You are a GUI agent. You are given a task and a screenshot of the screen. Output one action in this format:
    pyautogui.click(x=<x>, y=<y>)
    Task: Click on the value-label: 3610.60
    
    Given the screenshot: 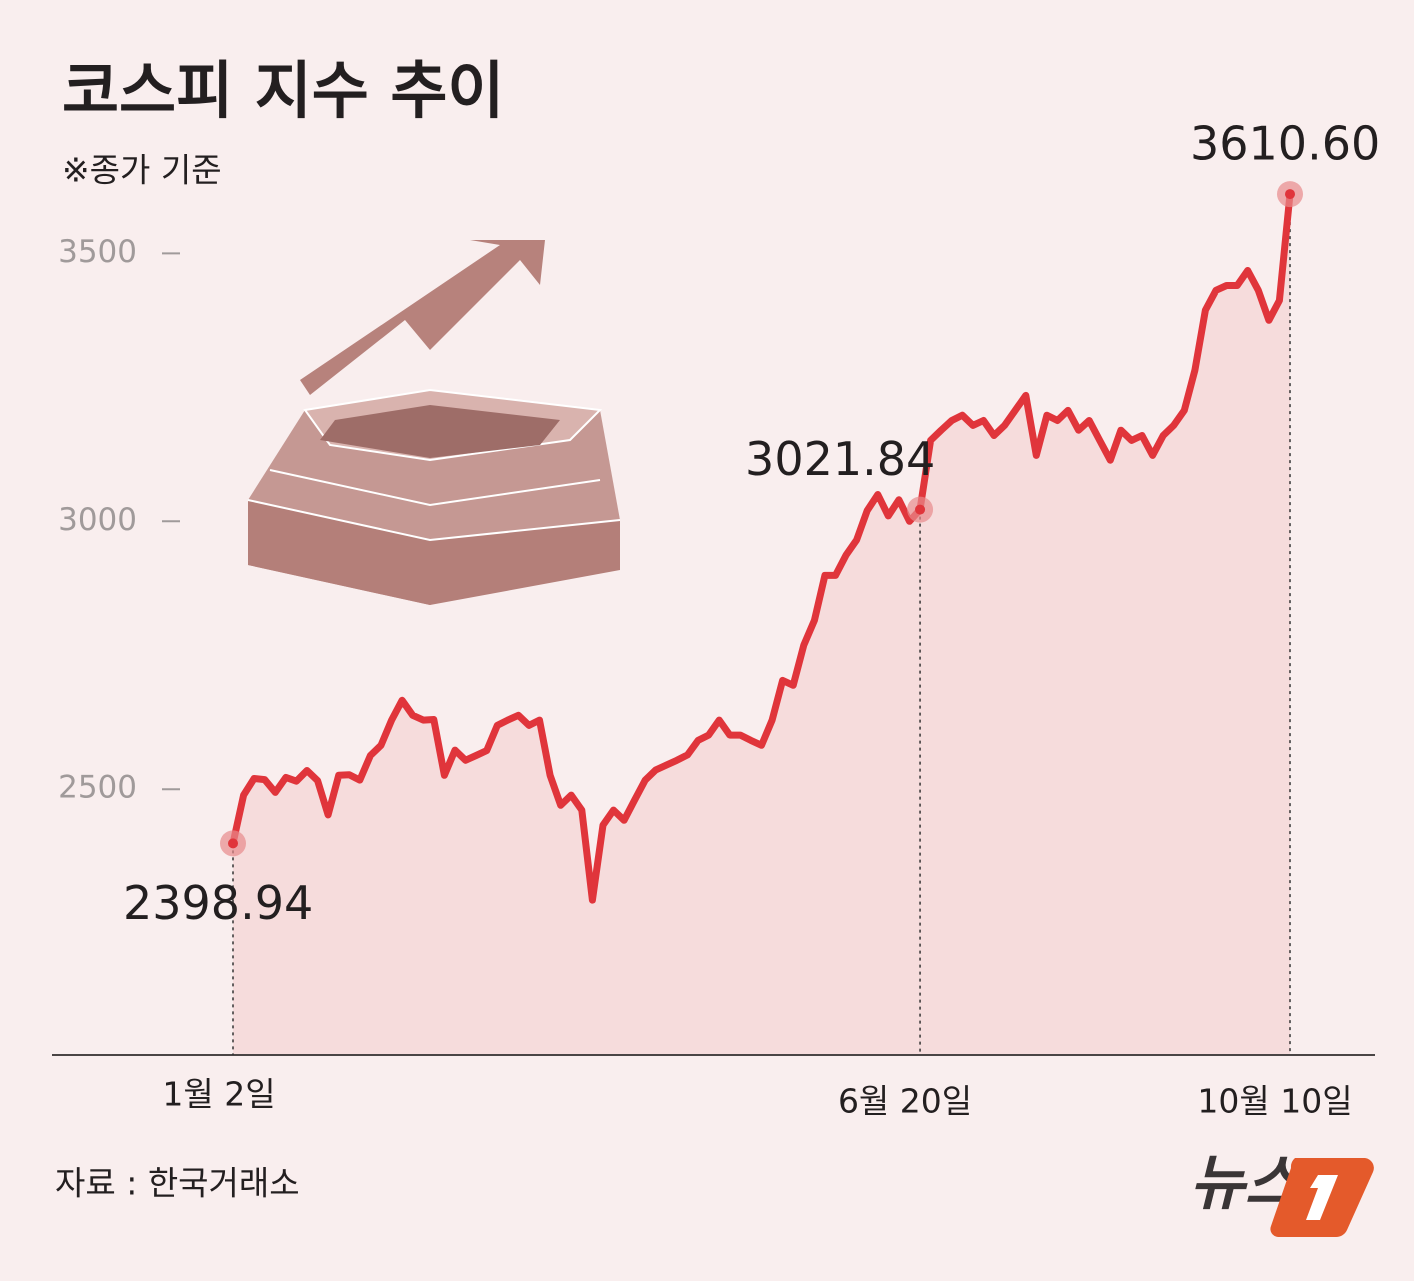 What is the action you would take?
    pyautogui.click(x=1285, y=144)
    